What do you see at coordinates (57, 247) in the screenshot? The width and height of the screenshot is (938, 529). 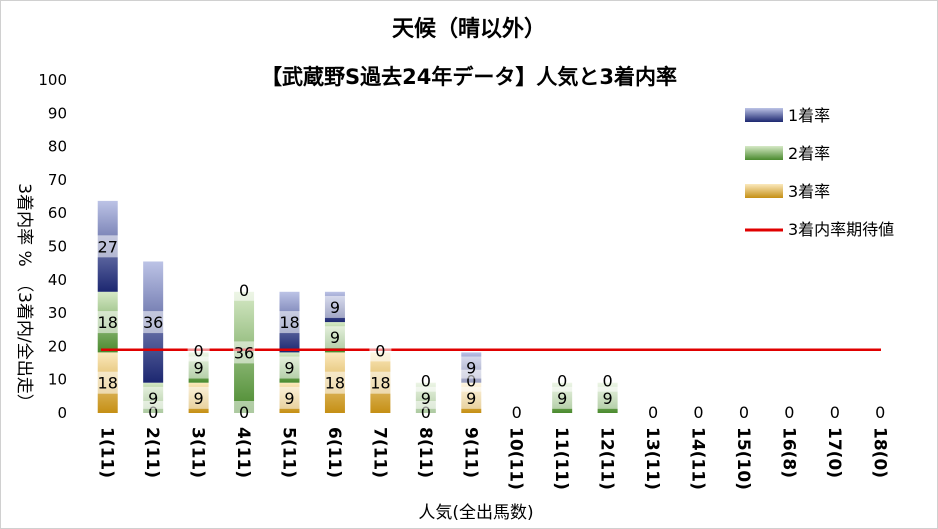 I see `y-tick-label: 50` at bounding box center [57, 247].